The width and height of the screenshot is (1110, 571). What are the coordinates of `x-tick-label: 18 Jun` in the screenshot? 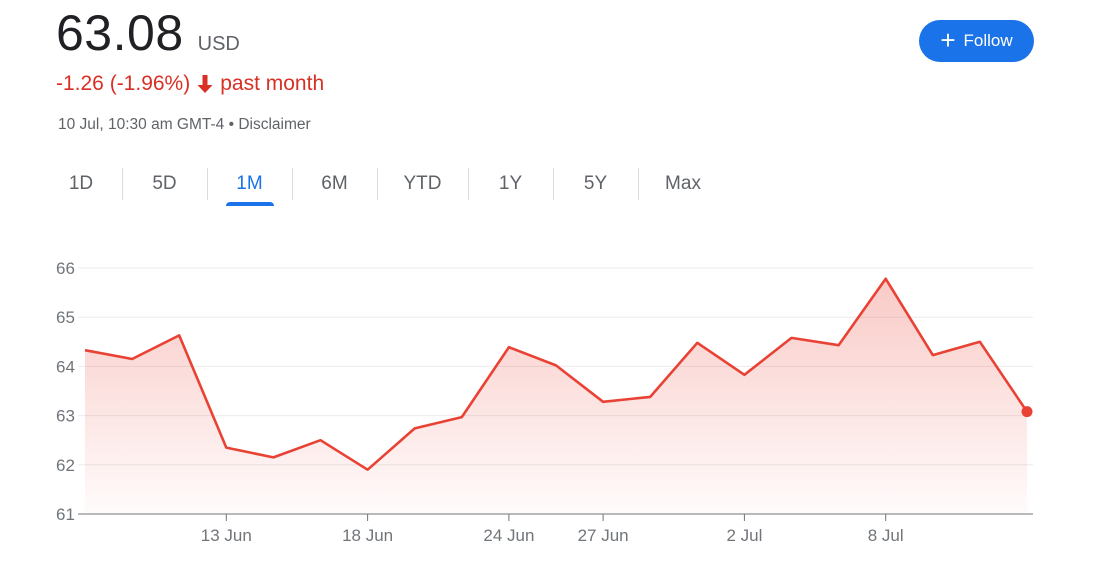 It's located at (367, 535).